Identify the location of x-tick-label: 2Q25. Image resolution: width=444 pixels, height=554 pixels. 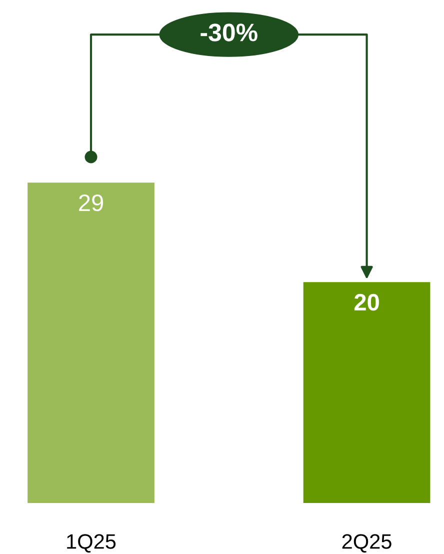
(367, 543).